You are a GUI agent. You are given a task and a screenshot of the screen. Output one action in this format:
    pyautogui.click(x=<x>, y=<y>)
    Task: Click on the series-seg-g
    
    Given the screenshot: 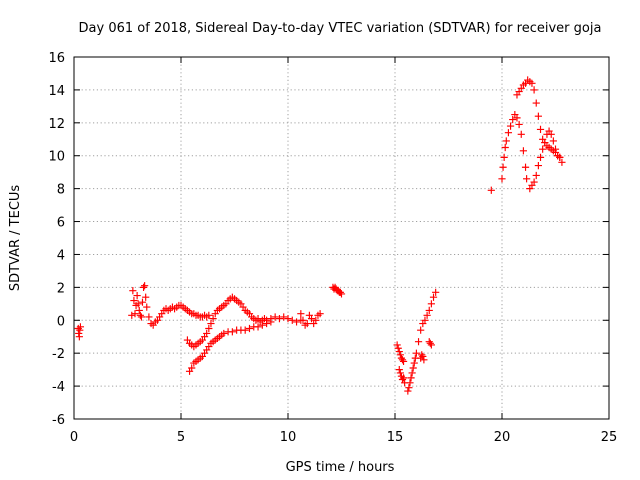 What is the action you would take?
    pyautogui.click(x=401, y=364)
    